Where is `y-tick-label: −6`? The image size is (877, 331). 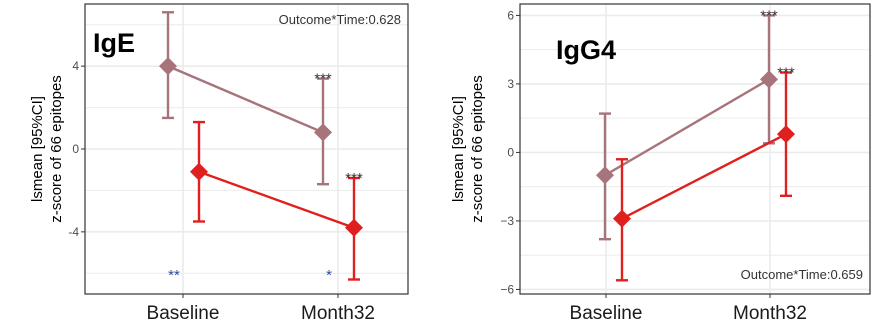 y-tick-label: −6 is located at coordinates (507, 289).